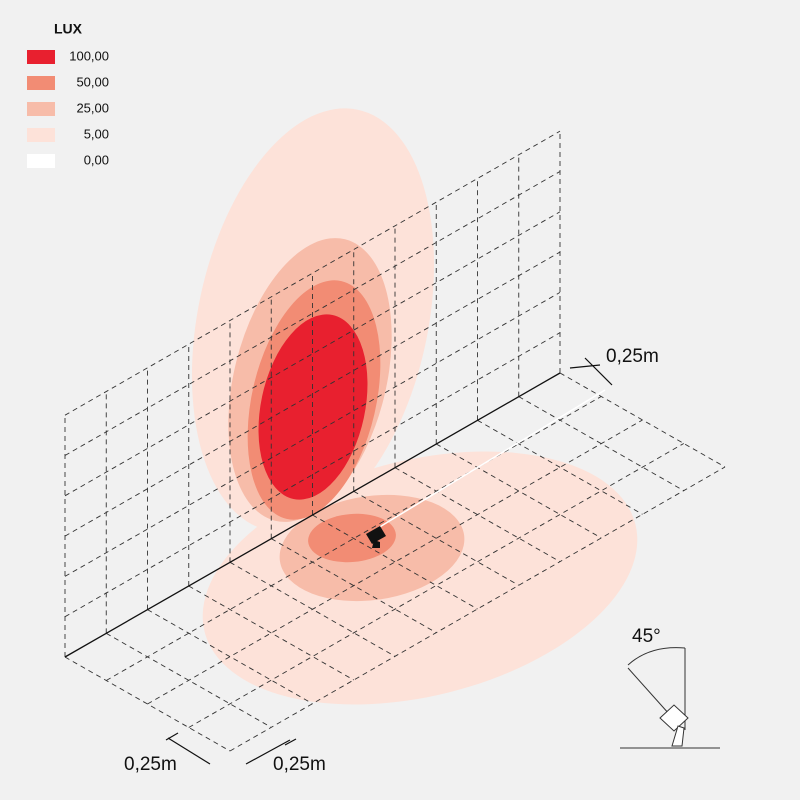 This screenshot has width=800, height=800. What do you see at coordinates (68, 94) in the screenshot?
I see `legend: LUX 100,00 50,00 25,00 5,00 0,00` at bounding box center [68, 94].